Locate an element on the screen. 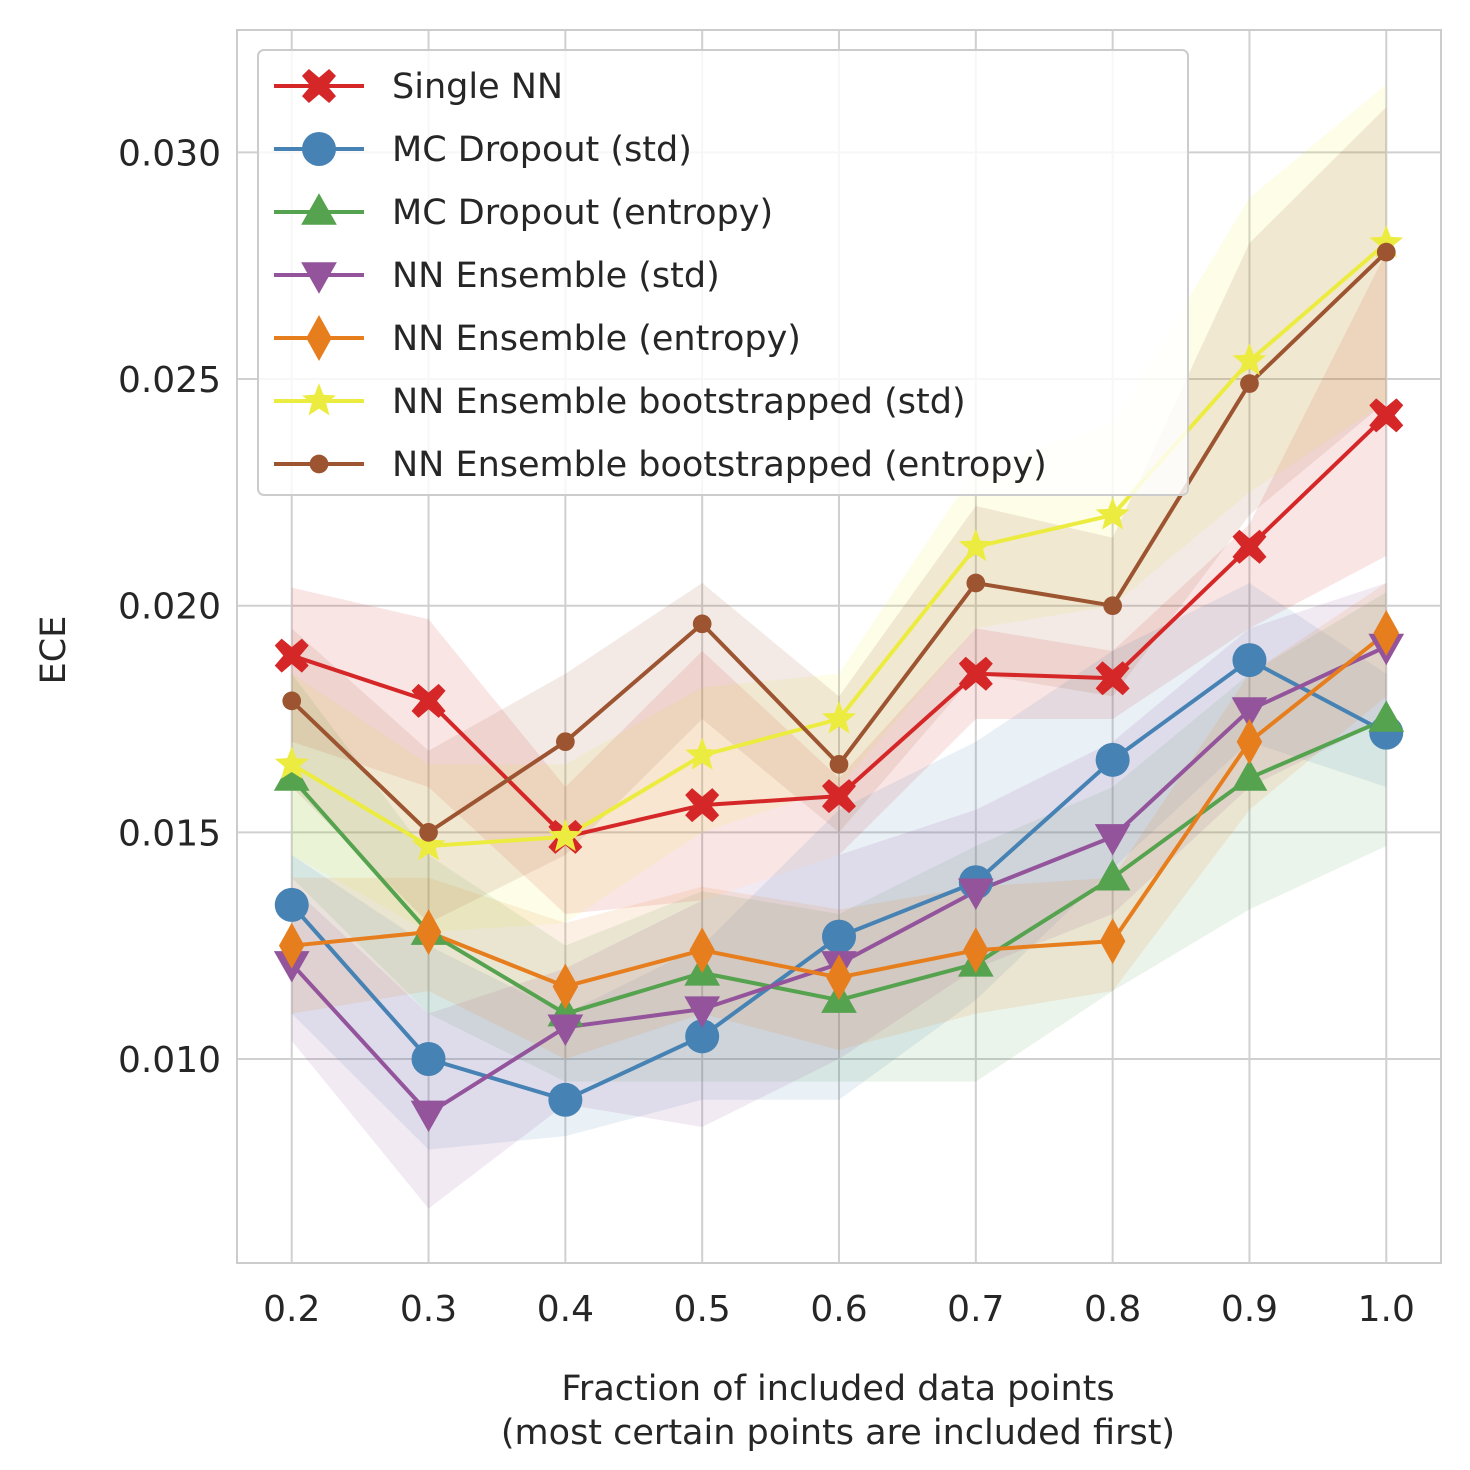  x-tick-label: 0.2 is located at coordinates (291, 1309).